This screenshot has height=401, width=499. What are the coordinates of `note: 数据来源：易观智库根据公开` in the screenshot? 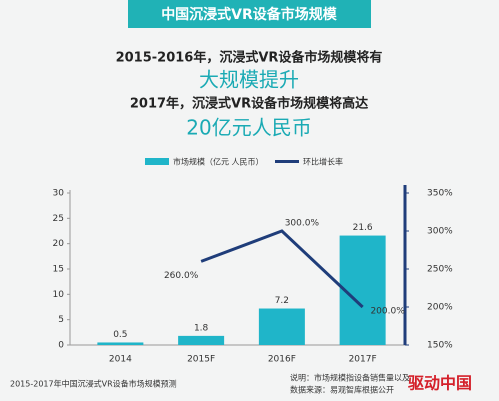 It's located at (342, 390).